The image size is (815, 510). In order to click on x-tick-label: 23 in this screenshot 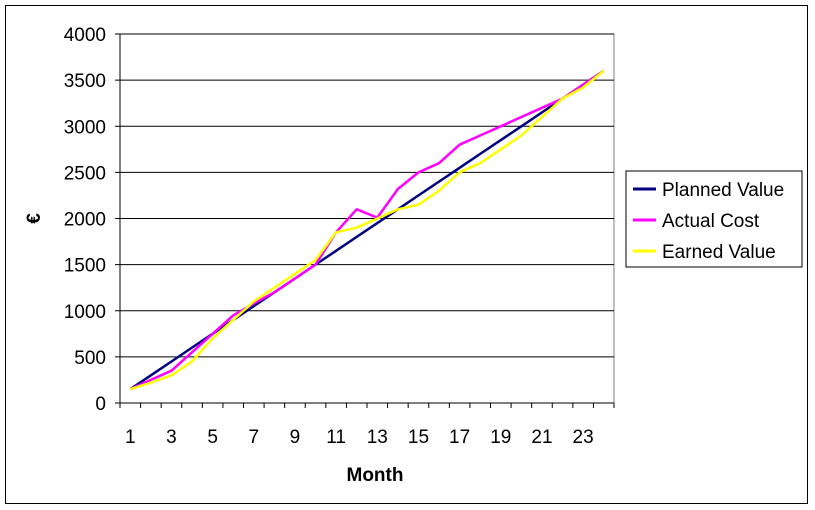, I will do `click(583, 437)`.